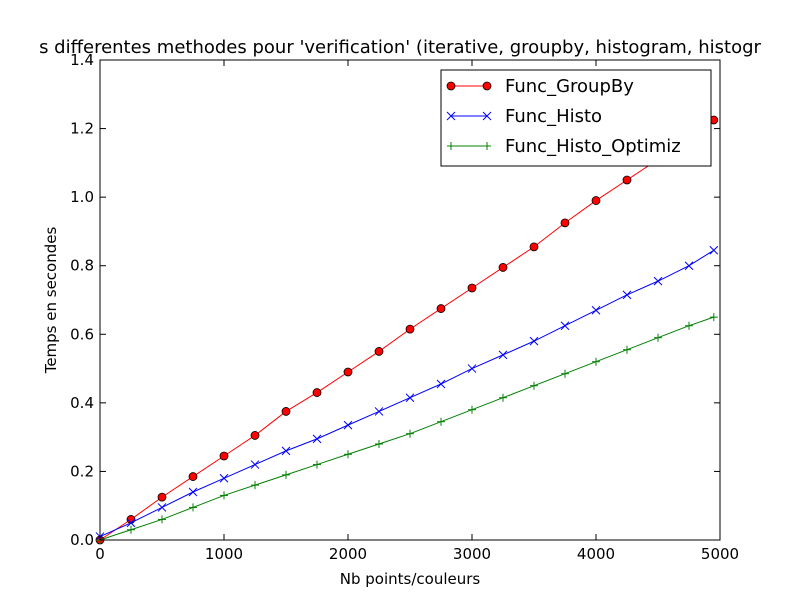  What do you see at coordinates (82, 540) in the screenshot?
I see `y-tick-label: 0.0` at bounding box center [82, 540].